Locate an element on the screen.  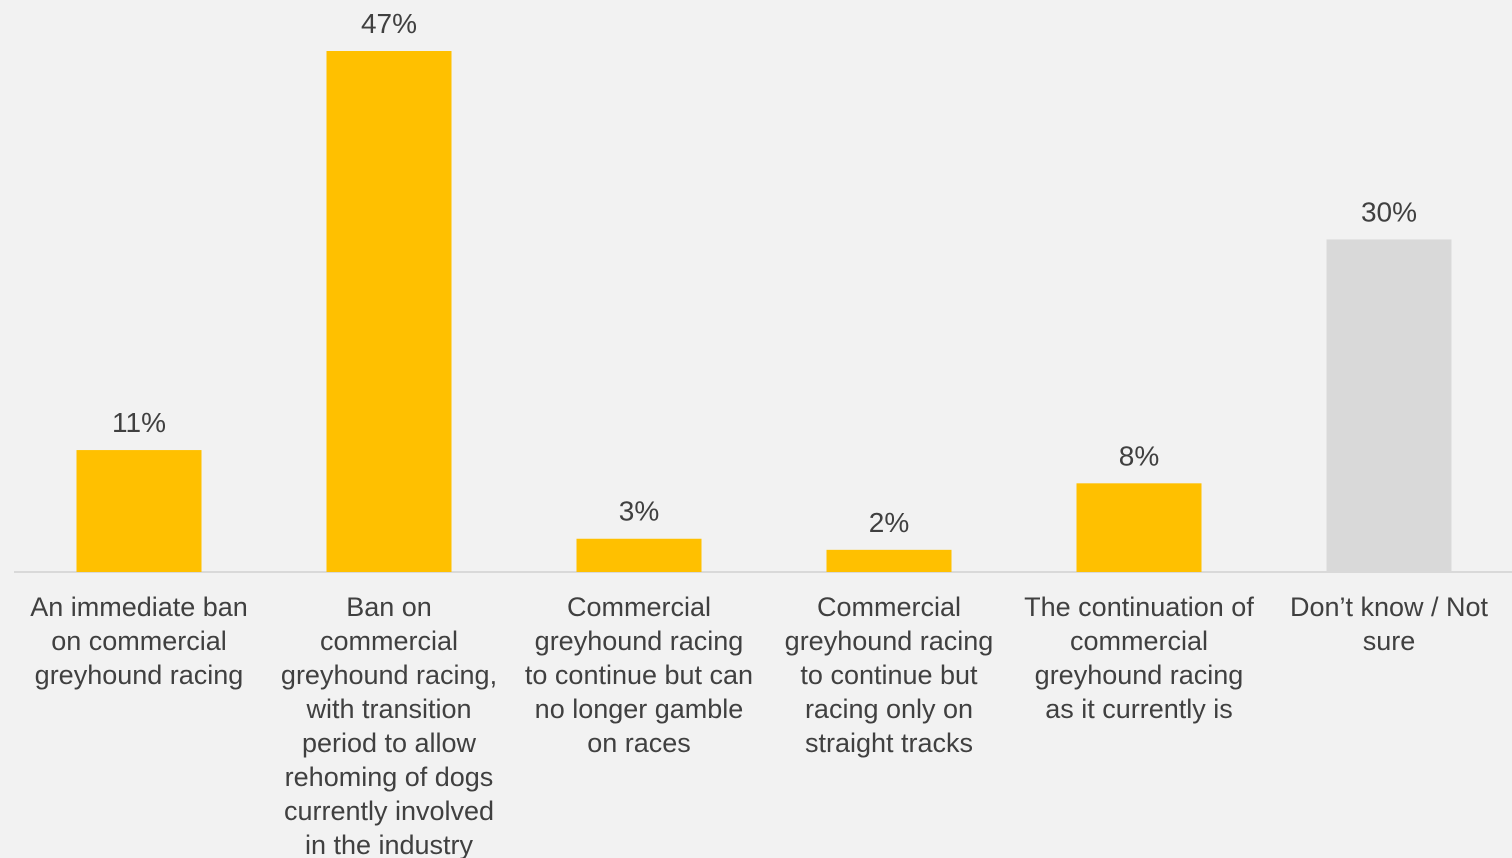
data-label-5: 8% is located at coordinates (1139, 455).